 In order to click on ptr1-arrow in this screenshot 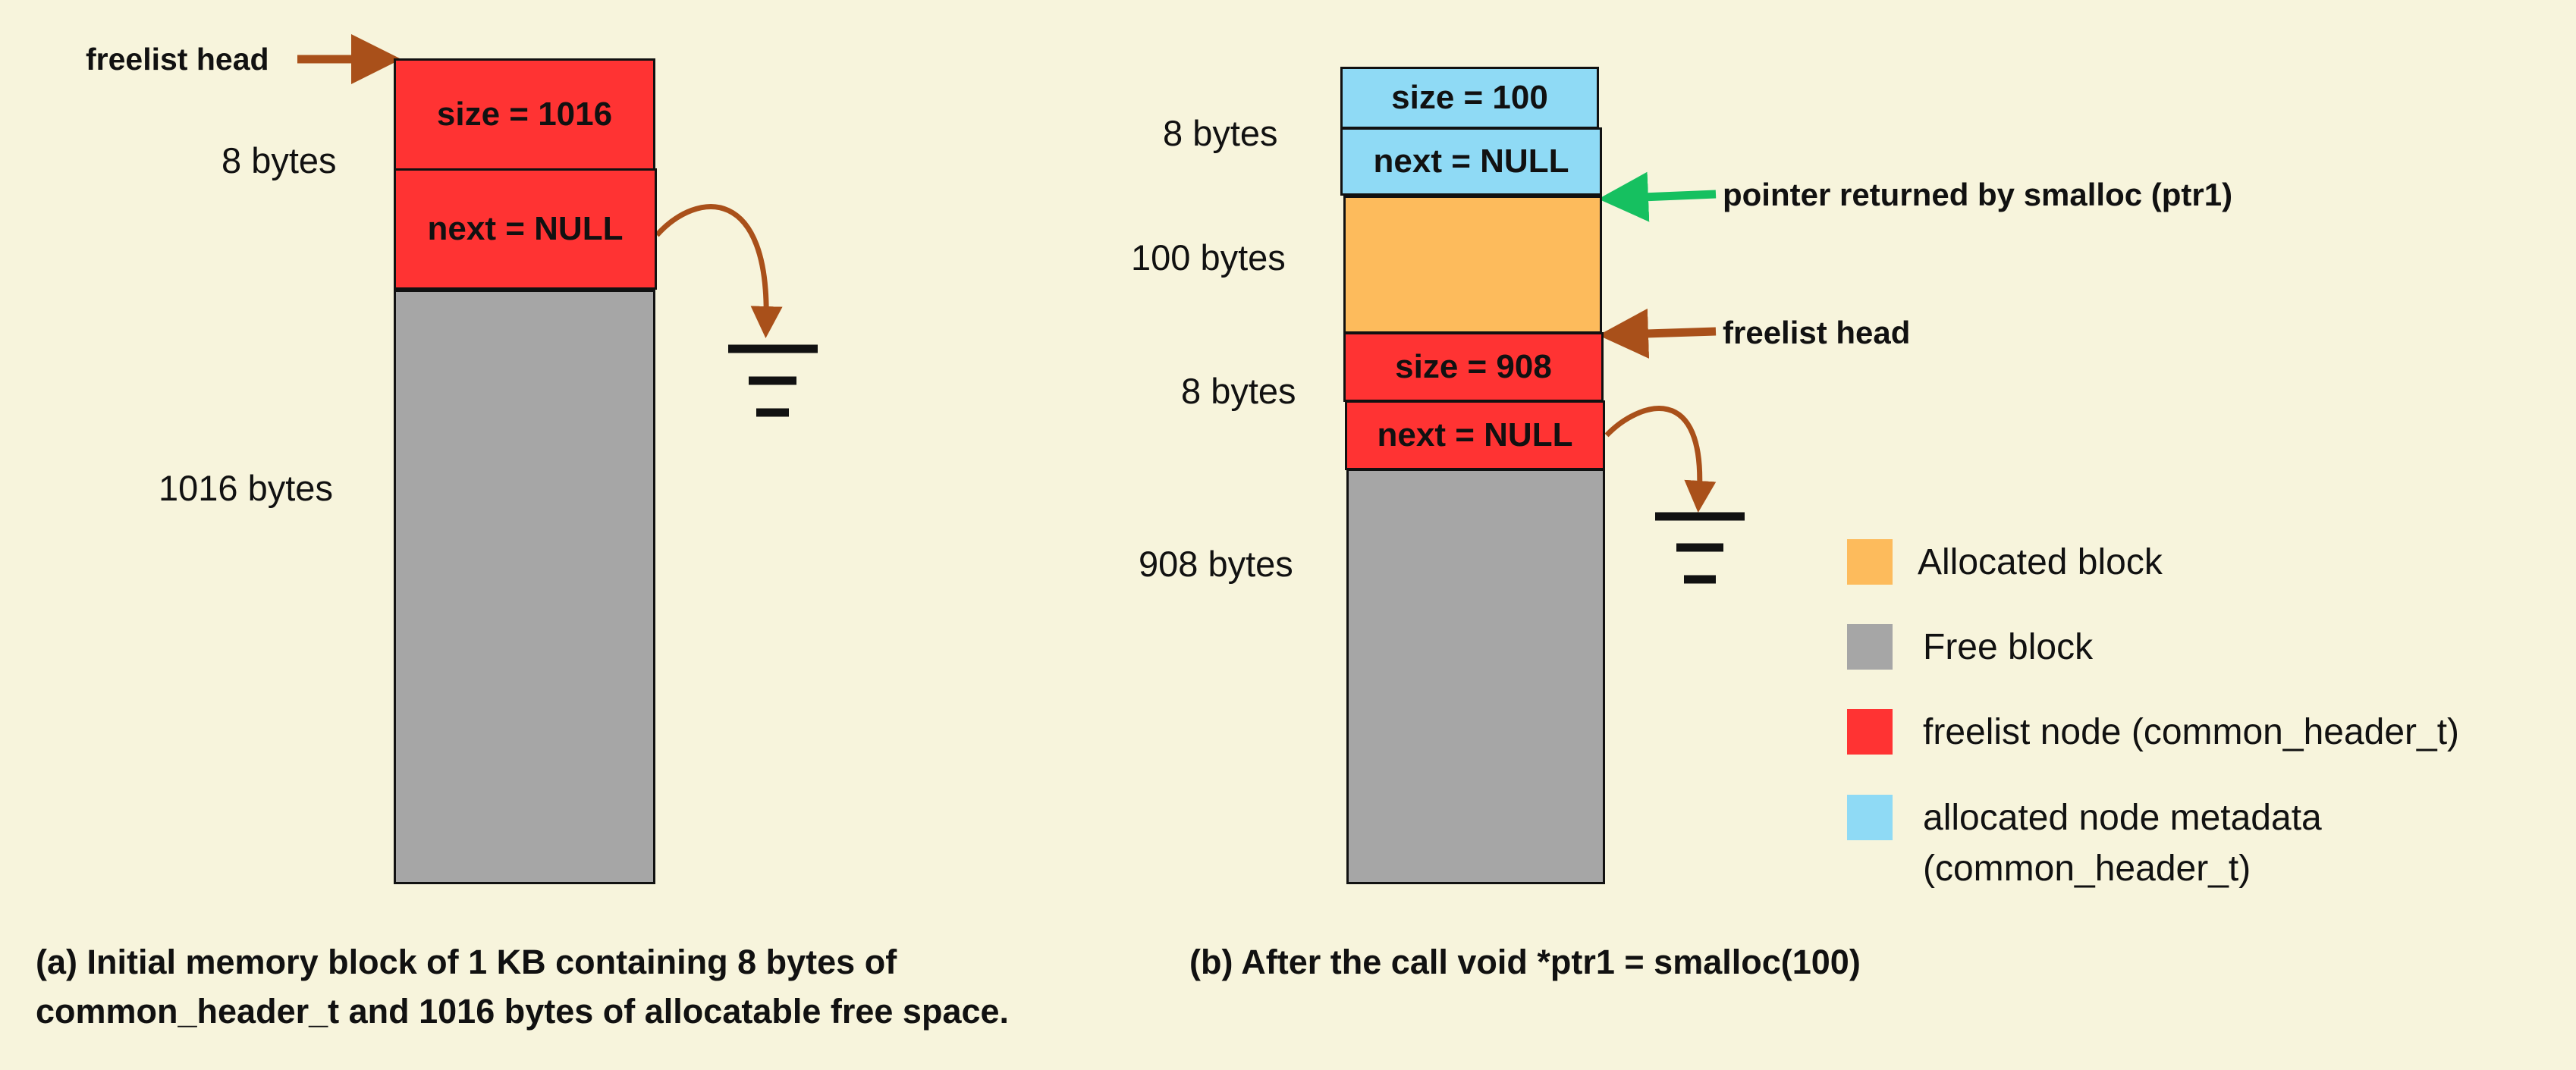, I will do `click(1657, 196)`.